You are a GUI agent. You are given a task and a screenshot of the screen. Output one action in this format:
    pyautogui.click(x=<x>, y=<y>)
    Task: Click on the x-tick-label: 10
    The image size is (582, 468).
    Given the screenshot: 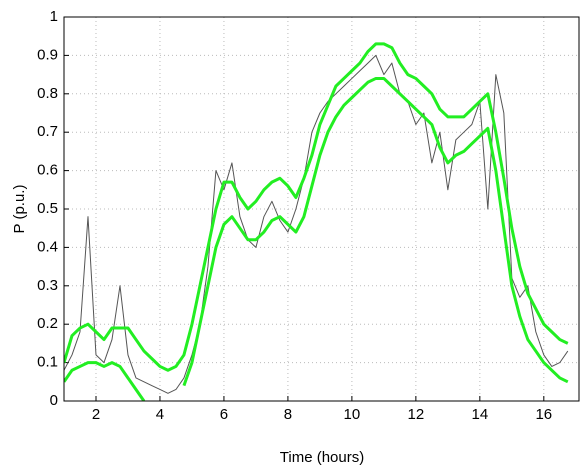 What is the action you would take?
    pyautogui.click(x=352, y=414)
    